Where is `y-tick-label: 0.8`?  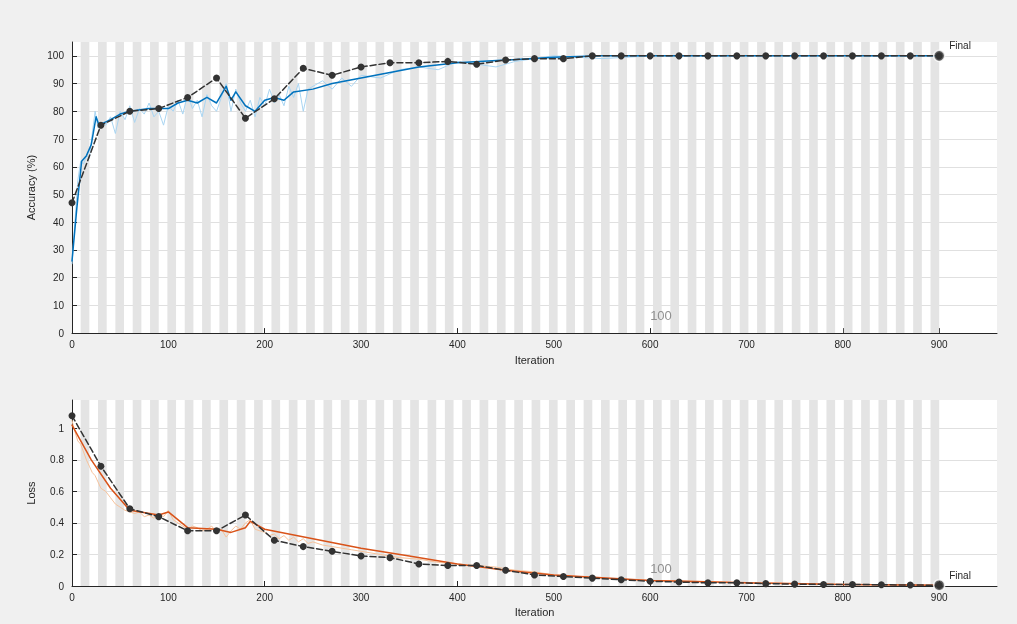
y-tick-label: 0.8 is located at coordinates (57, 460).